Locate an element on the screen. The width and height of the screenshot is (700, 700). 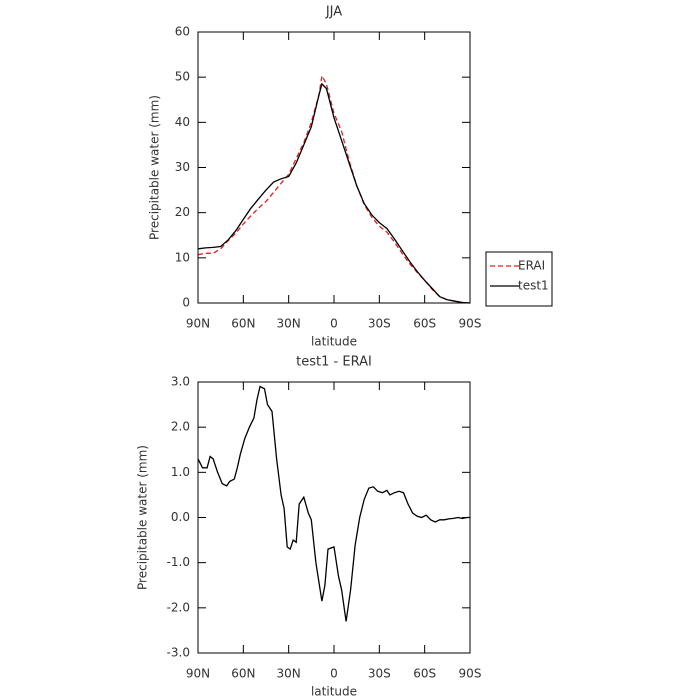
legend-label: test1 is located at coordinates (533, 286).